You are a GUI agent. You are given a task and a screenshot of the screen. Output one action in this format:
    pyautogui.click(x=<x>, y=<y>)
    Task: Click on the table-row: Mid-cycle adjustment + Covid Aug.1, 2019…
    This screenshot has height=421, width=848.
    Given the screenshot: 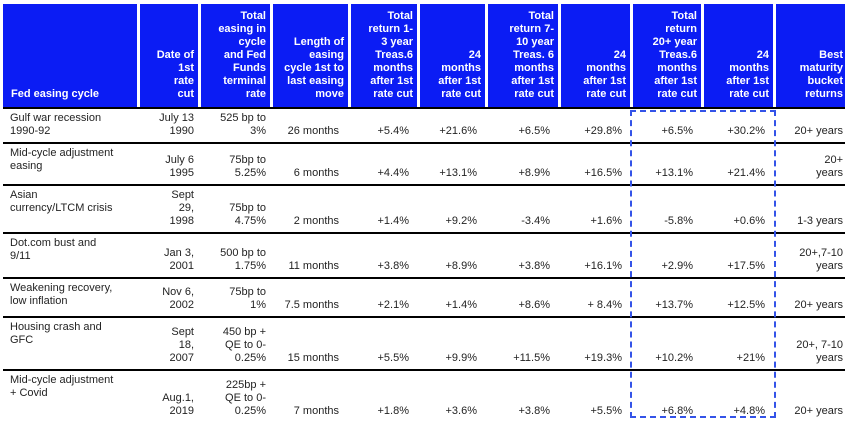 What is the action you would take?
    pyautogui.click(x=424, y=396)
    